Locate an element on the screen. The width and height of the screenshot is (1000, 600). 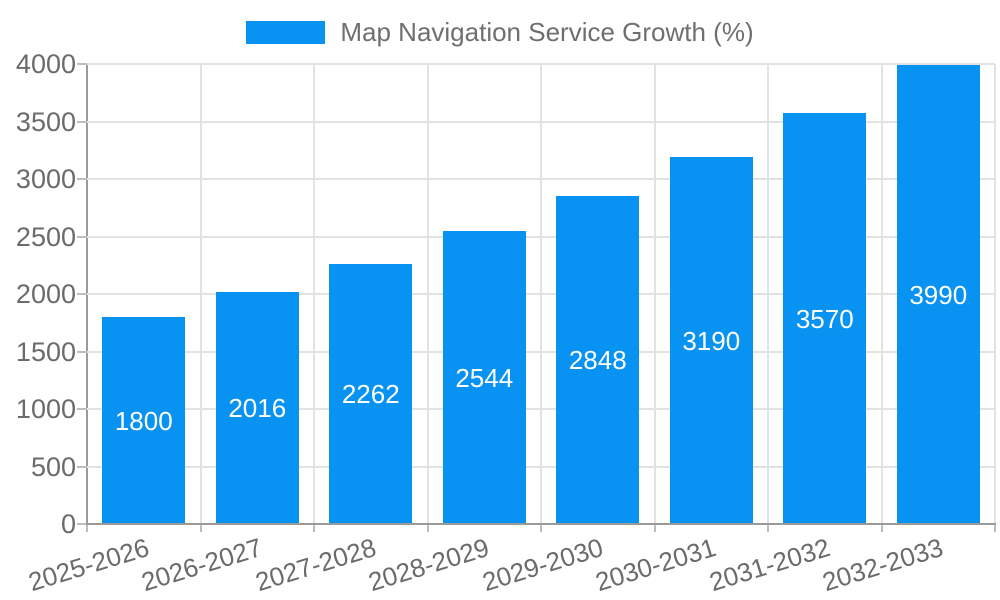
bar-value-label: 2544 is located at coordinates (484, 377).